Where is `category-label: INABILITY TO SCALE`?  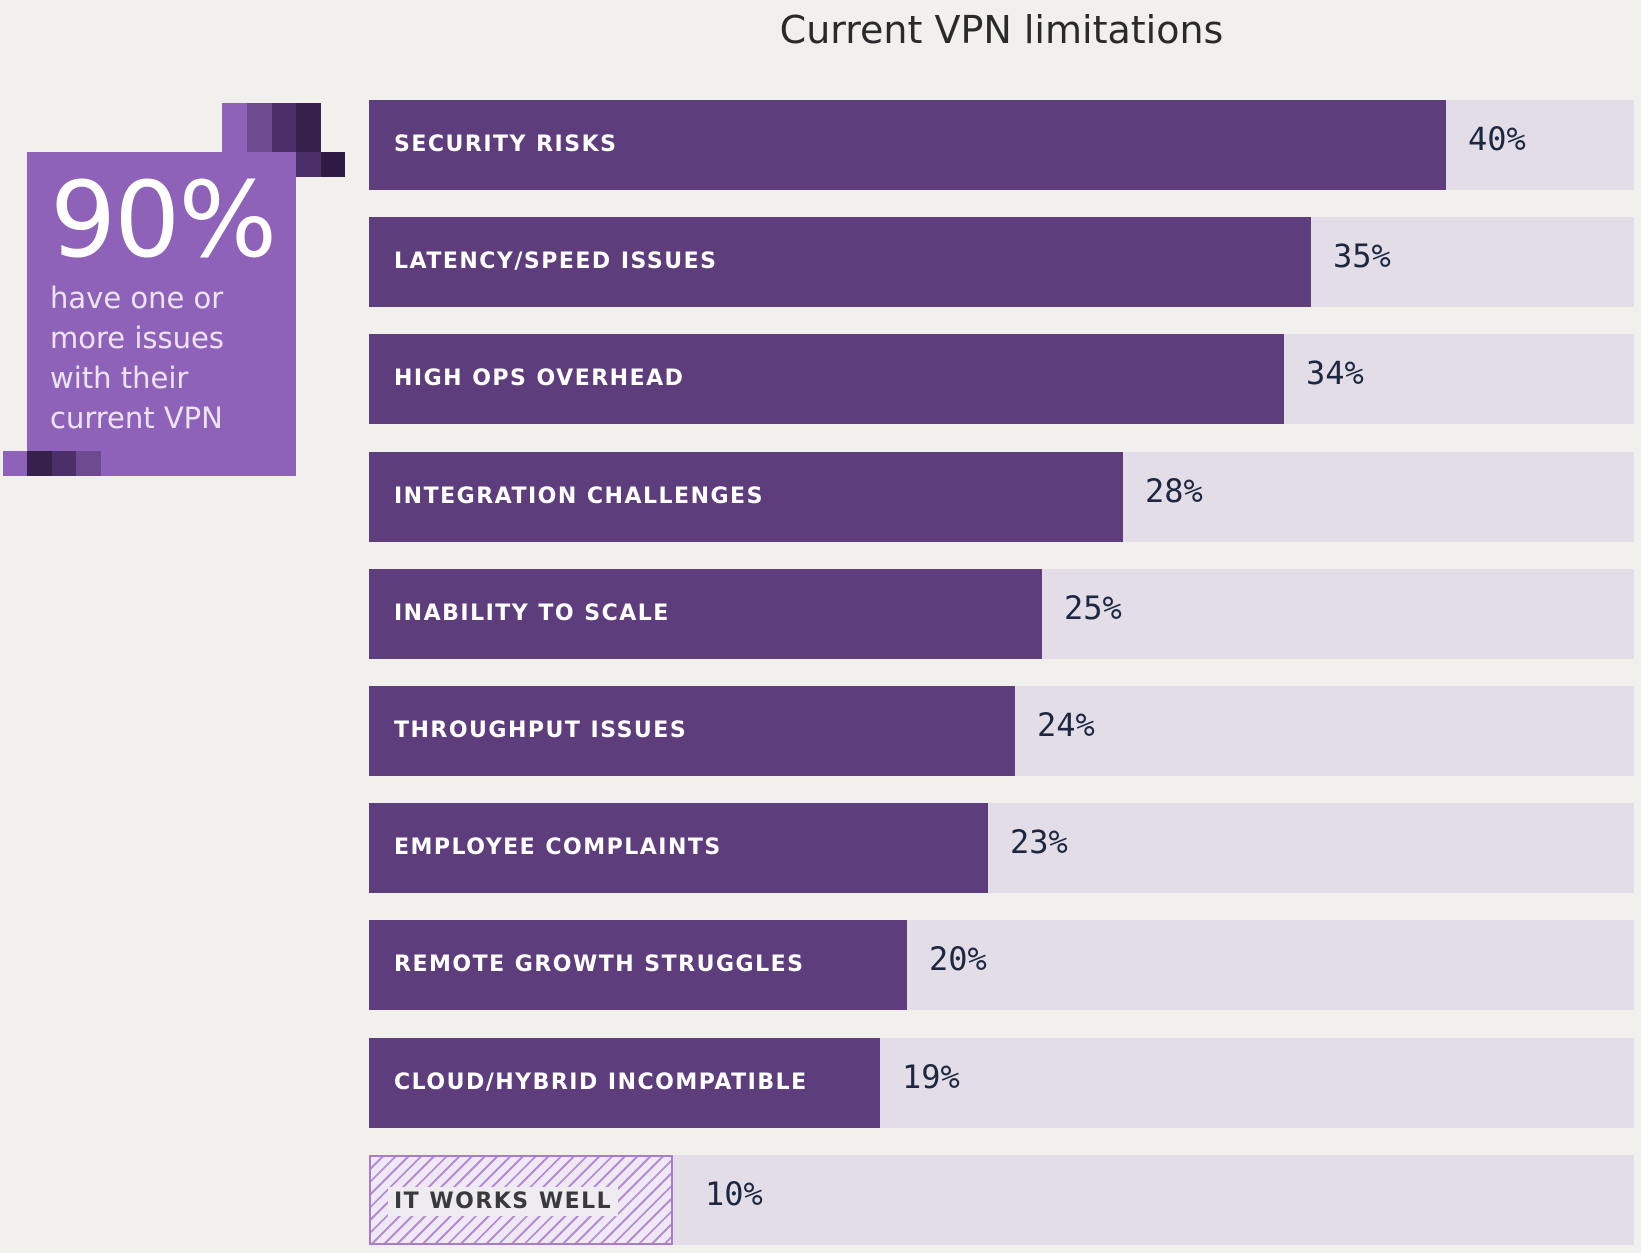 category-label: INABILITY TO SCALE is located at coordinates (532, 613).